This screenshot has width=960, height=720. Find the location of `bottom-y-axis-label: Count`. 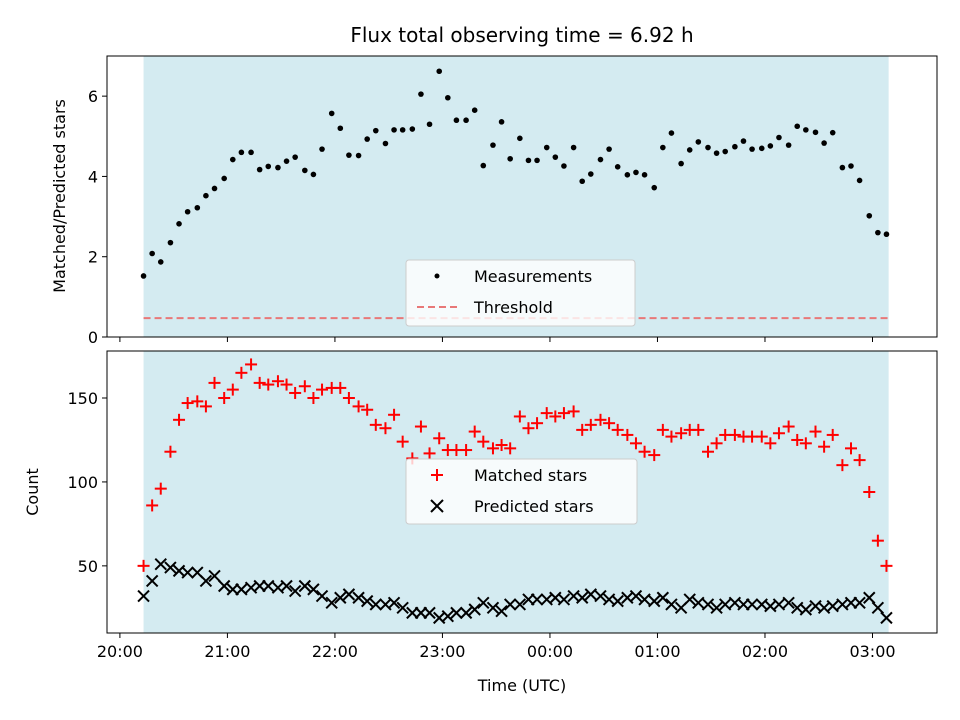

bottom-y-axis-label: Count is located at coordinates (32, 492).